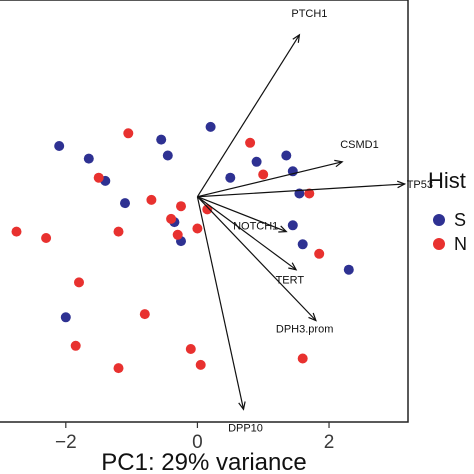 Image resolution: width=474 pixels, height=474 pixels. Describe the element at coordinates (439, 220) in the screenshot. I see `legend-key-s` at that location.